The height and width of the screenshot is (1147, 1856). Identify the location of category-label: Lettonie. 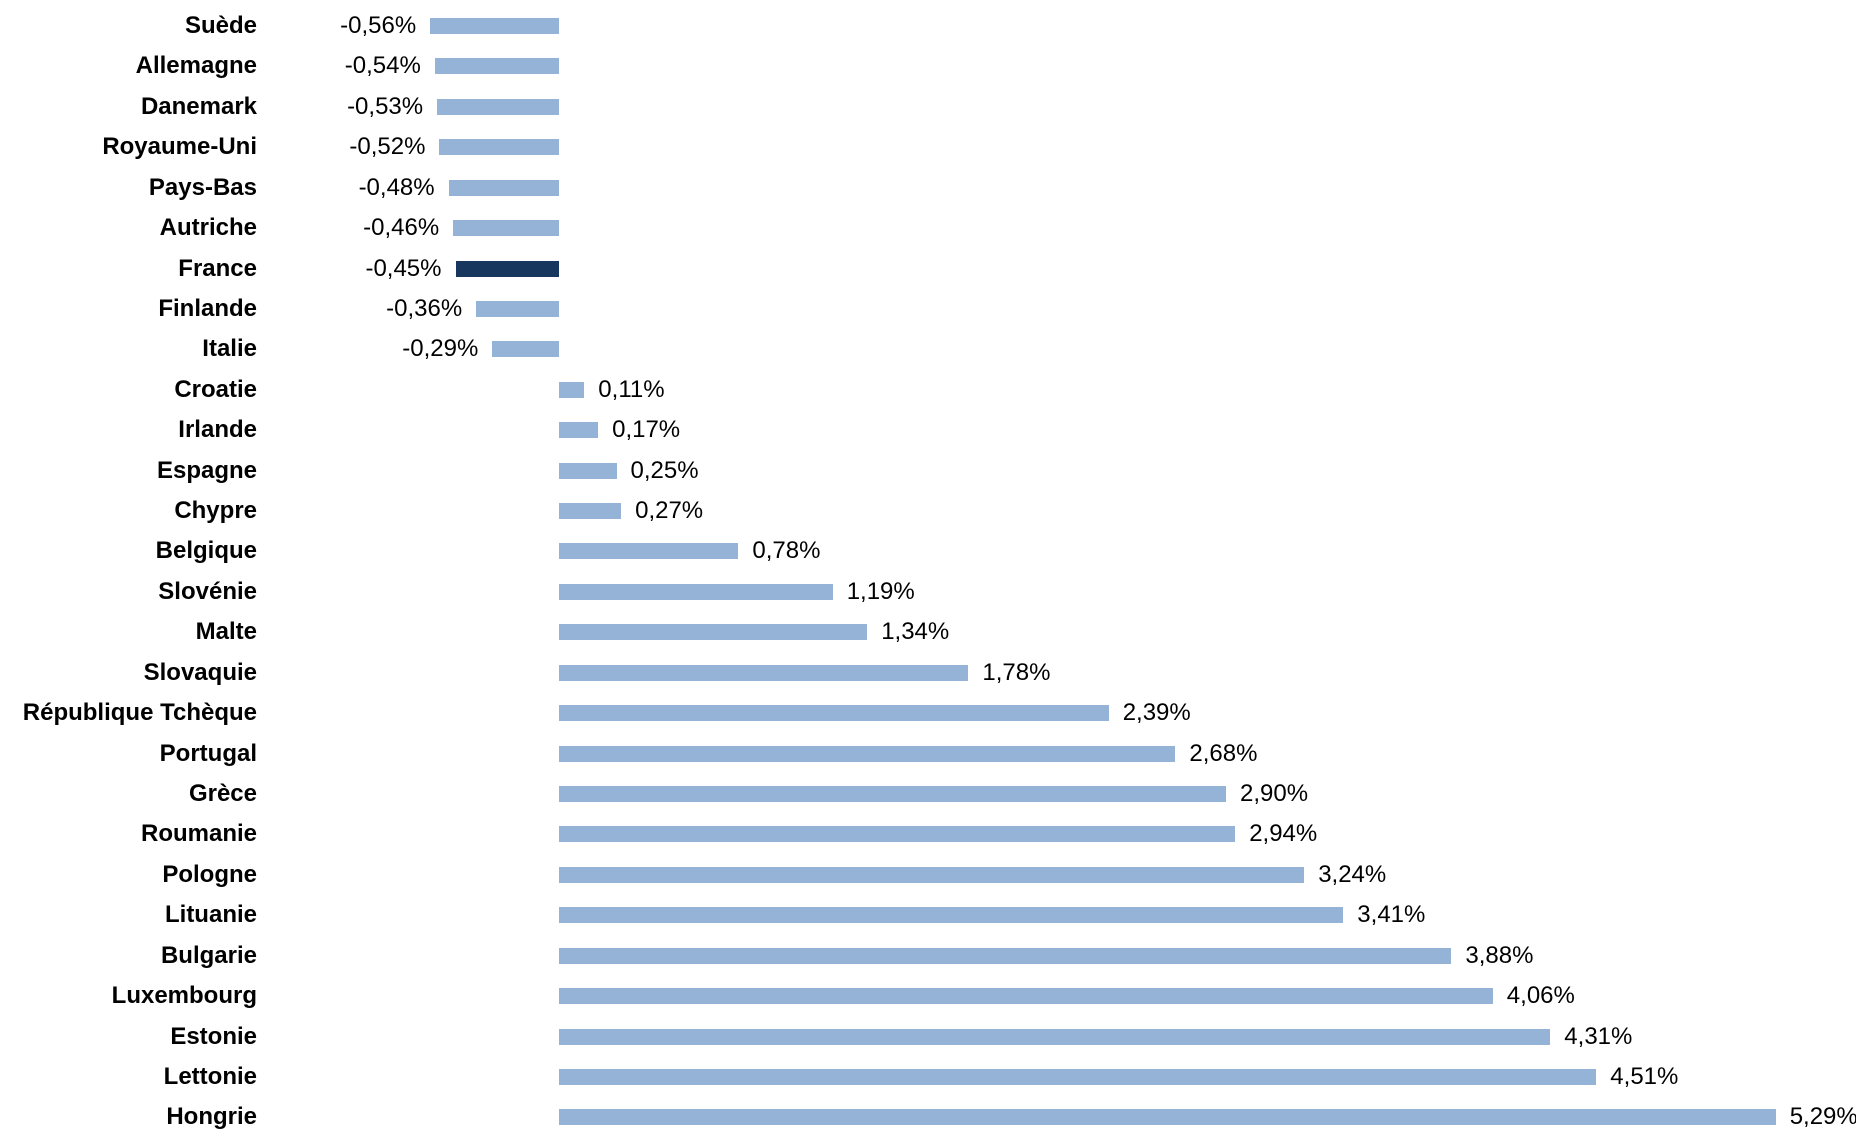
(210, 1076).